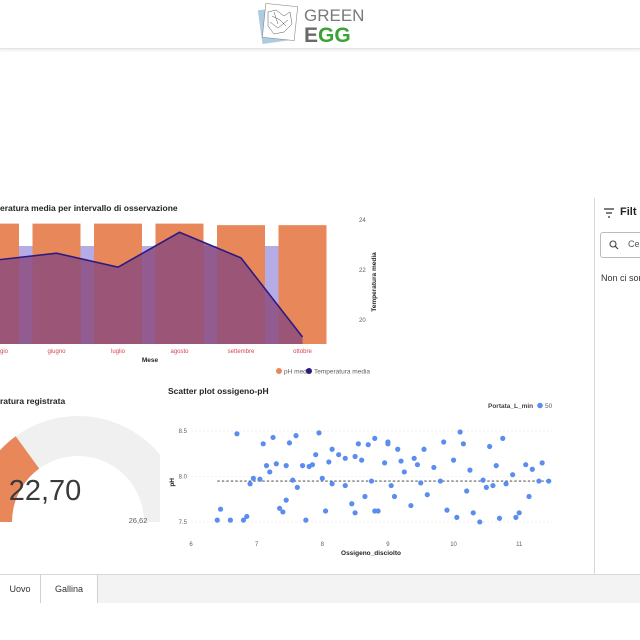 The width and height of the screenshot is (640, 640). Describe the element at coordinates (617, 386) in the screenshot. I see `filter-pane: Filt Cer Non ci son` at that location.